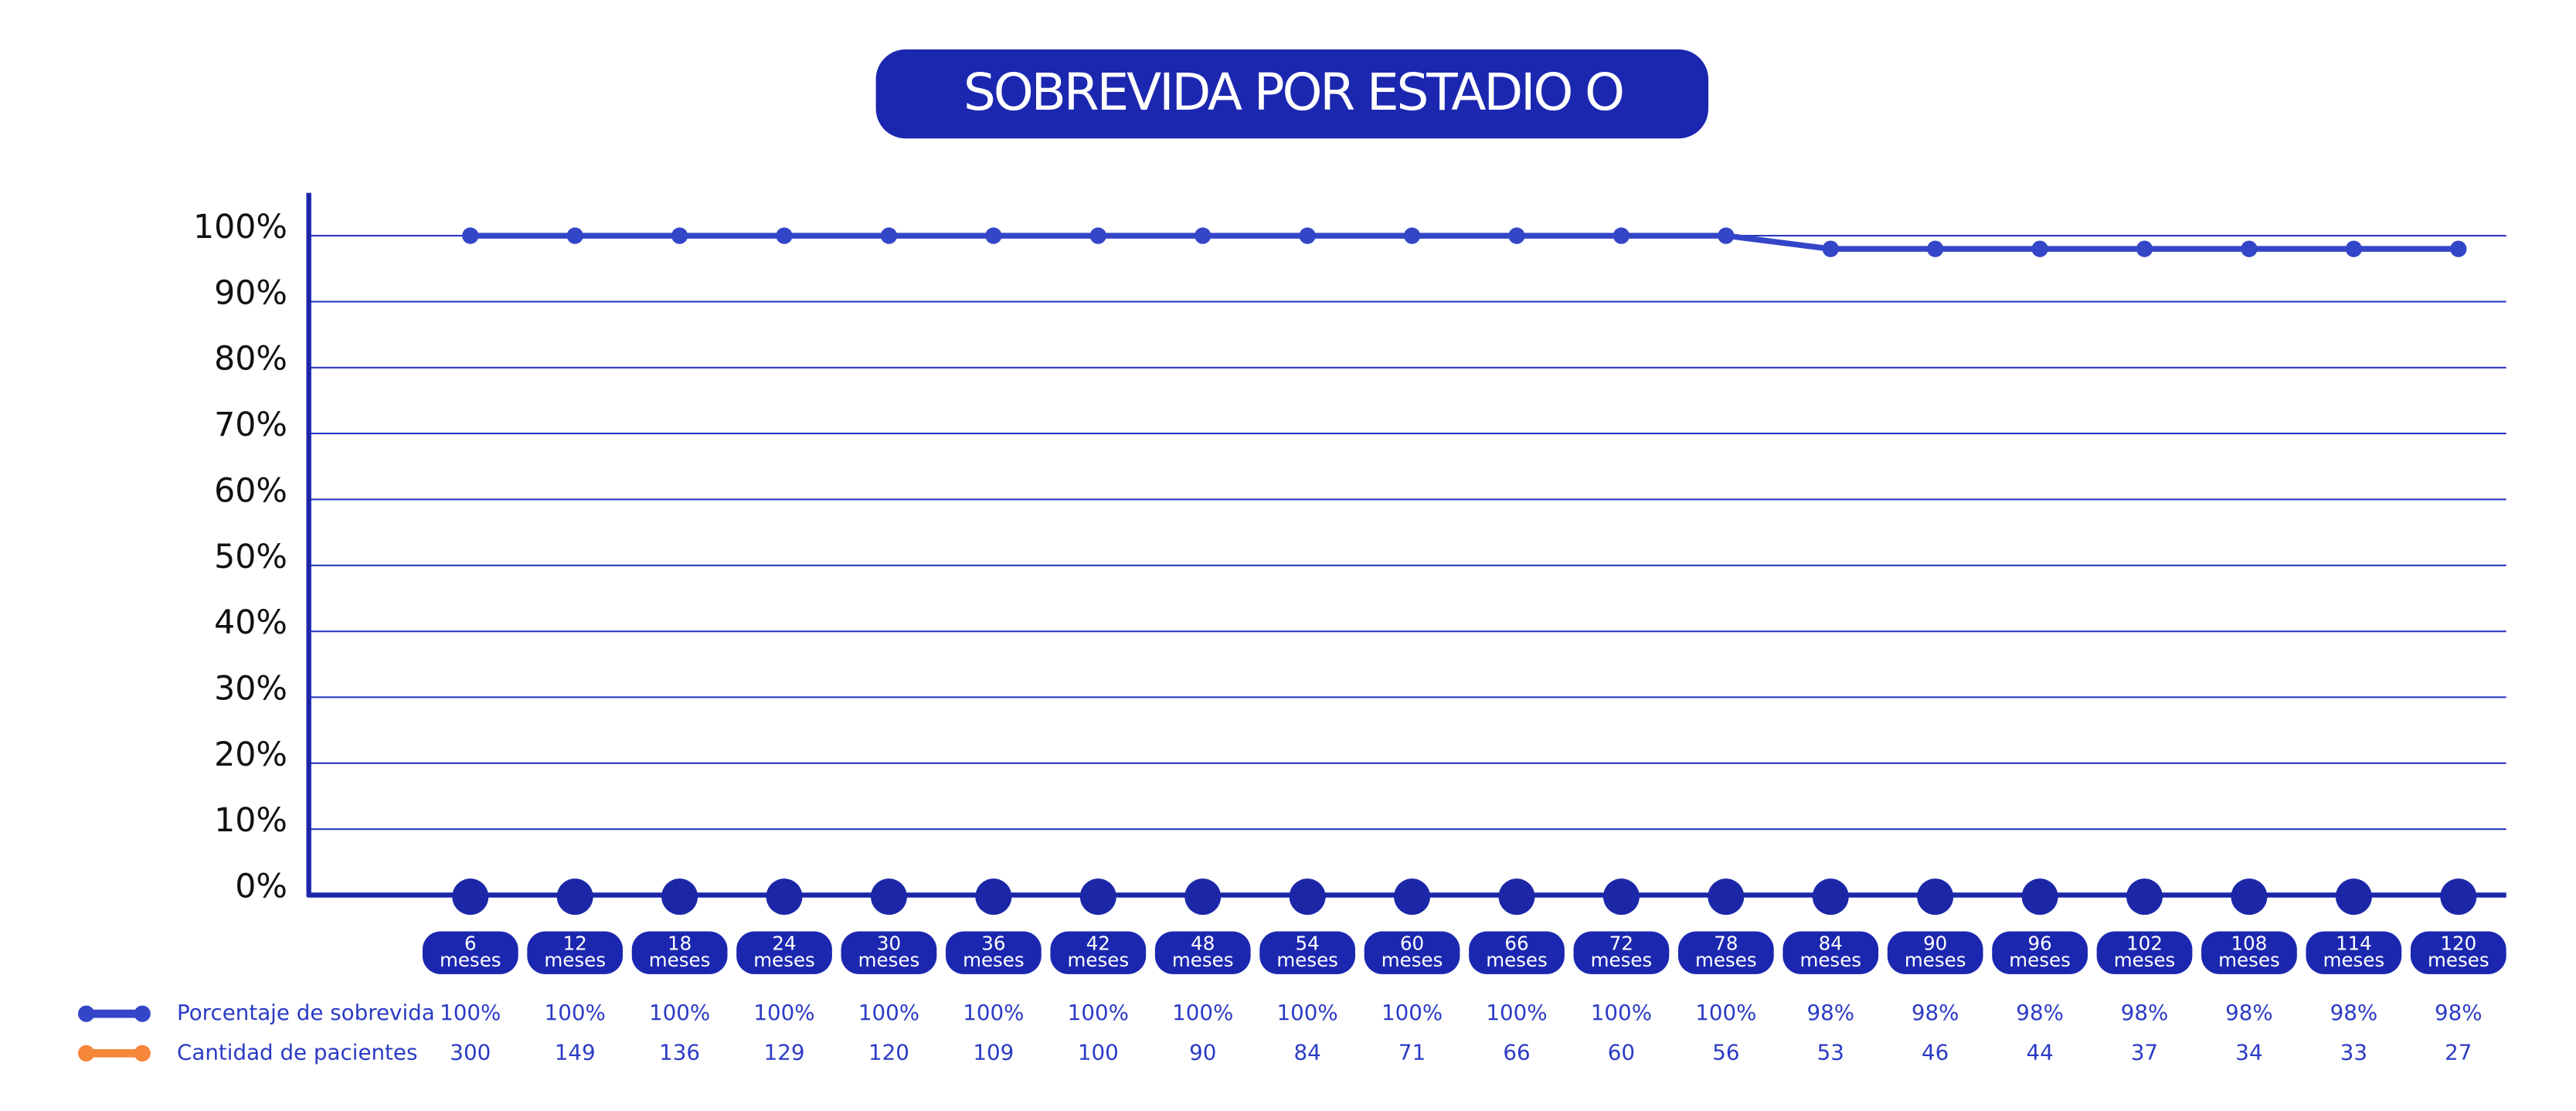  I want to click on x-tick-label: 78 meses, so click(1726, 952).